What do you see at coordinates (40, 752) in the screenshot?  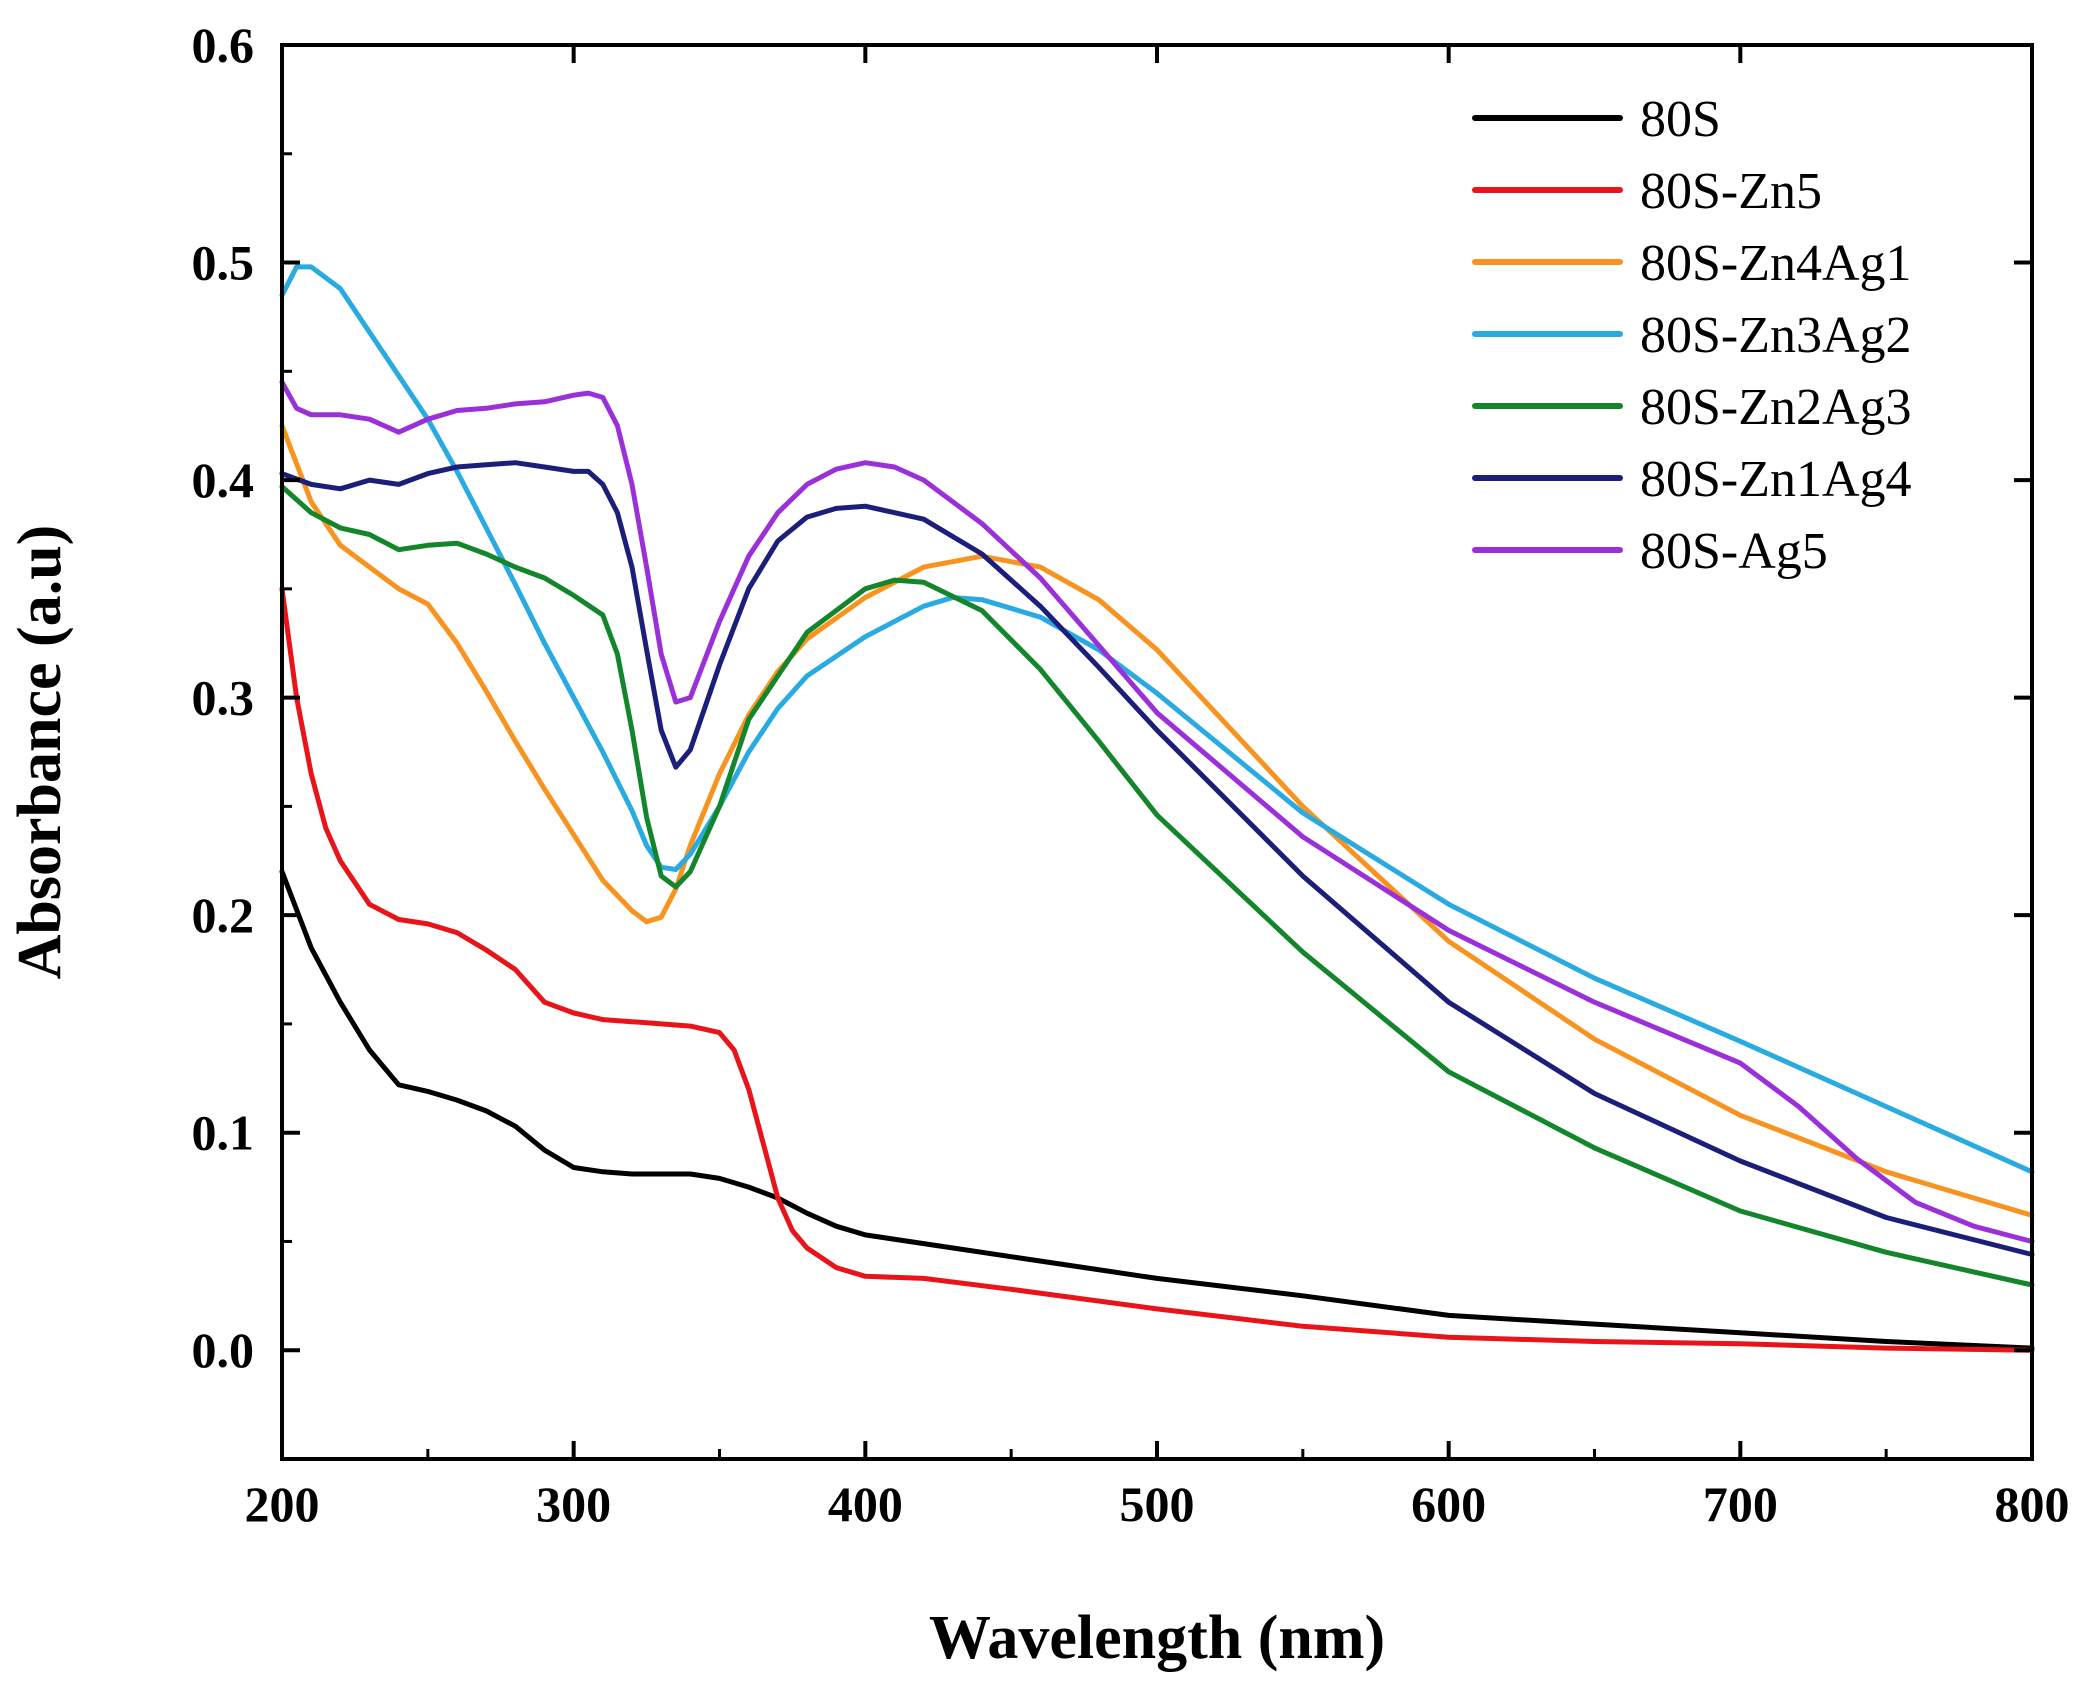 I see `y-axis-title: Absorbance (a.u)` at bounding box center [40, 752].